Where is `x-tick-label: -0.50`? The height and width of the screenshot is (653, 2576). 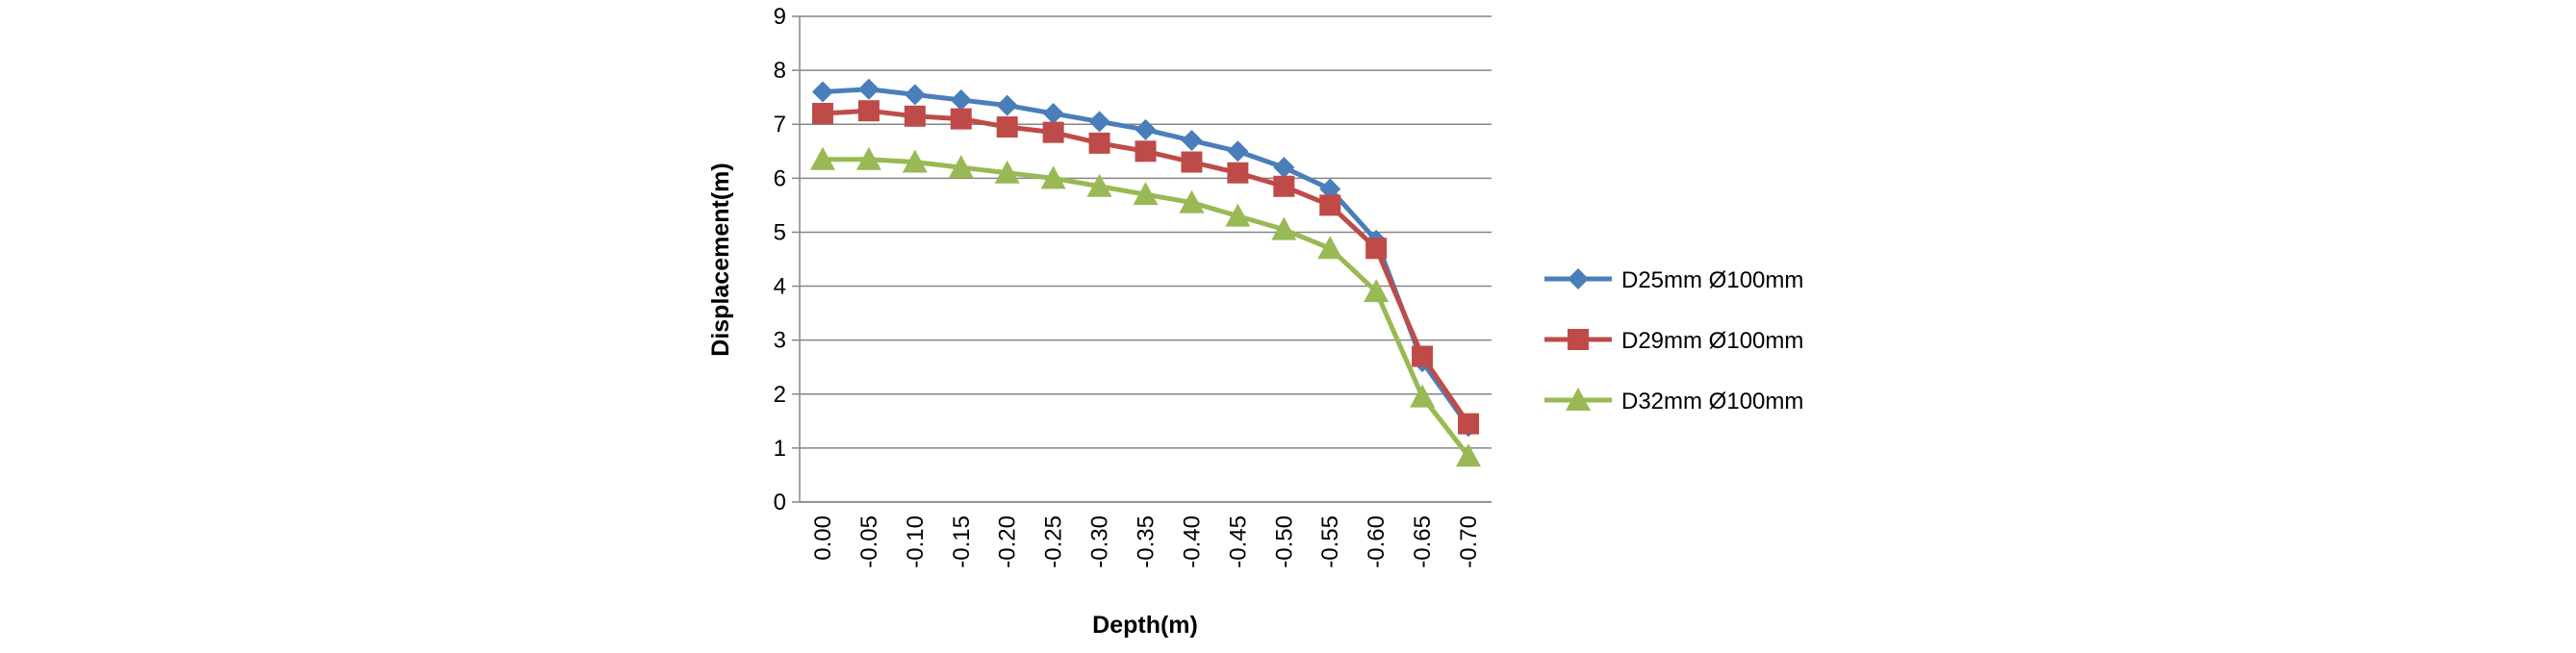 x-tick-label: -0.50 is located at coordinates (1284, 541).